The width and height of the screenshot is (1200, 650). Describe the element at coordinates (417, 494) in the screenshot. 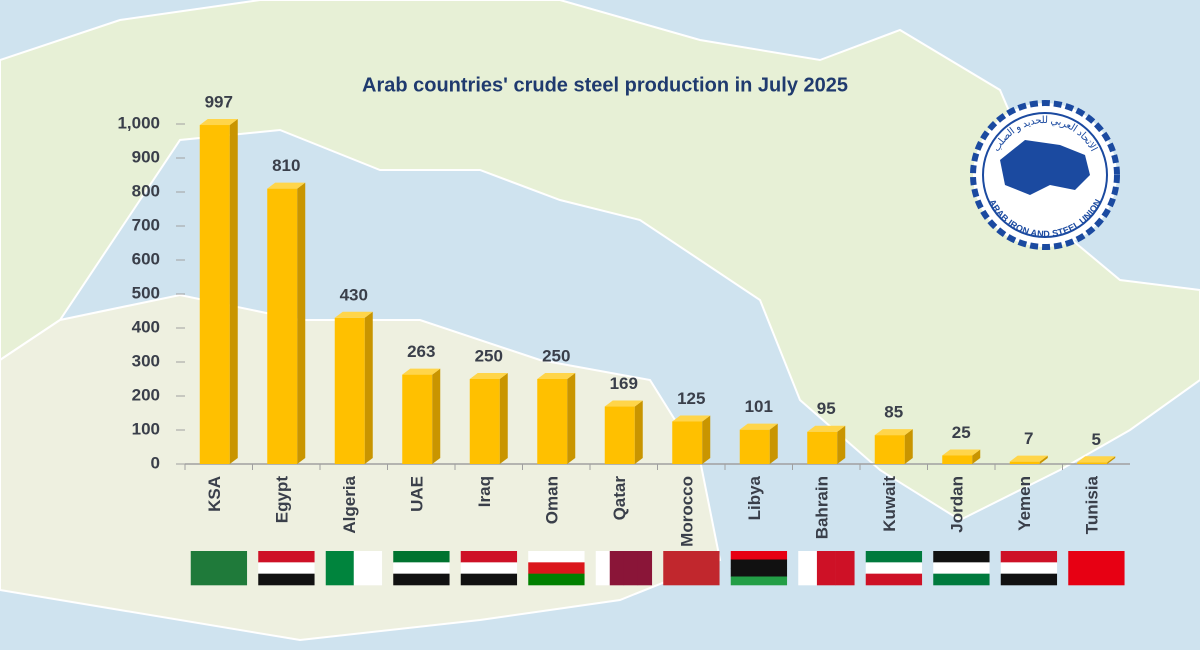

I see `x-tick-label: UAE` at that location.